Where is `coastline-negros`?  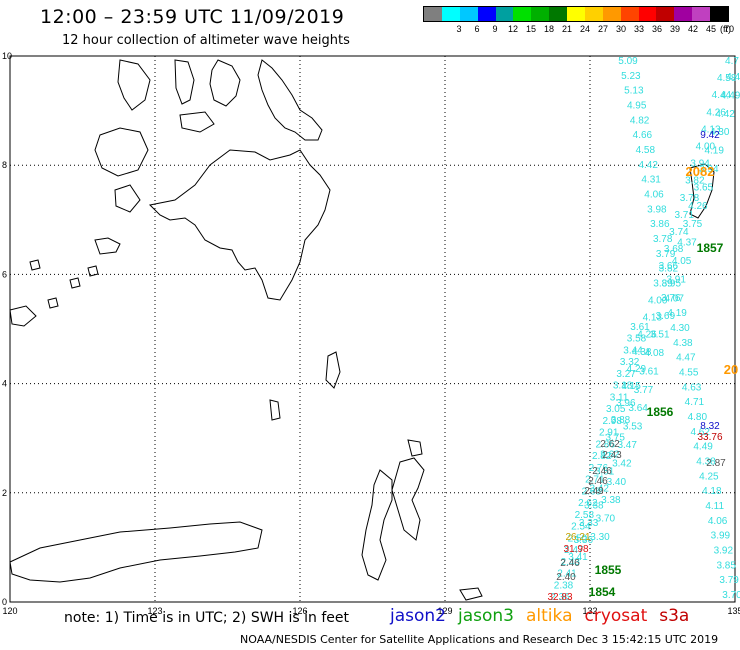
coastline-negros is located at coordinates (134, 85).